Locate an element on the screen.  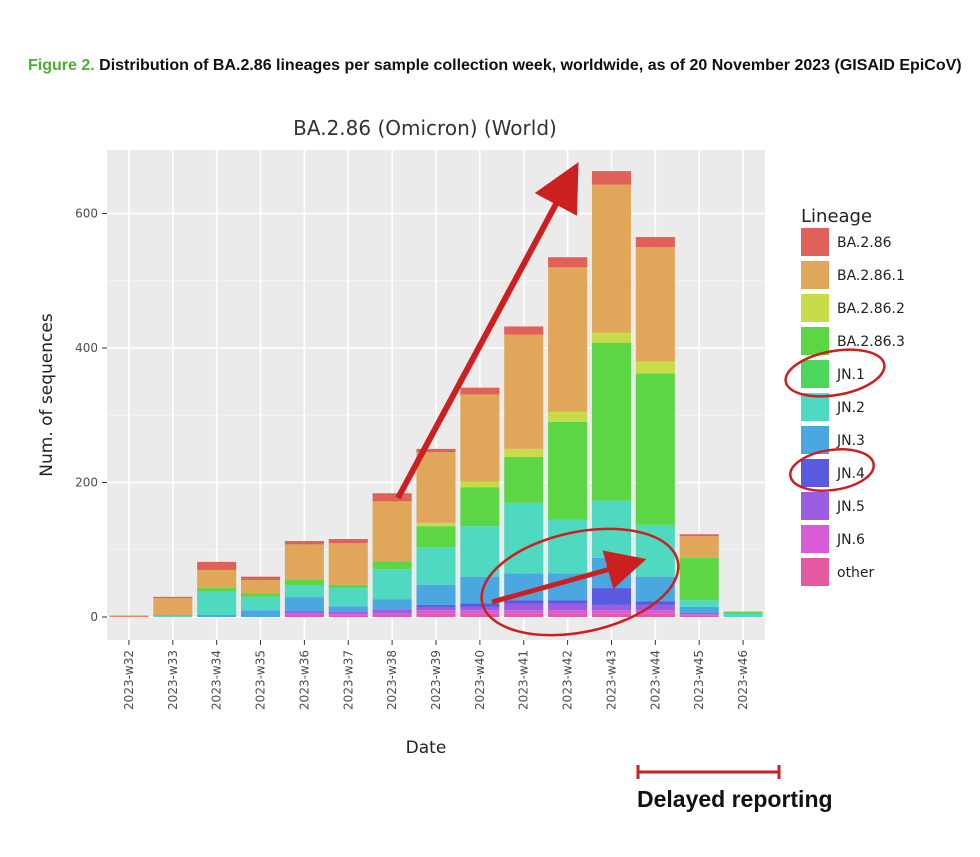
x-tick-label: 2023-w36 is located at coordinates (304, 680).